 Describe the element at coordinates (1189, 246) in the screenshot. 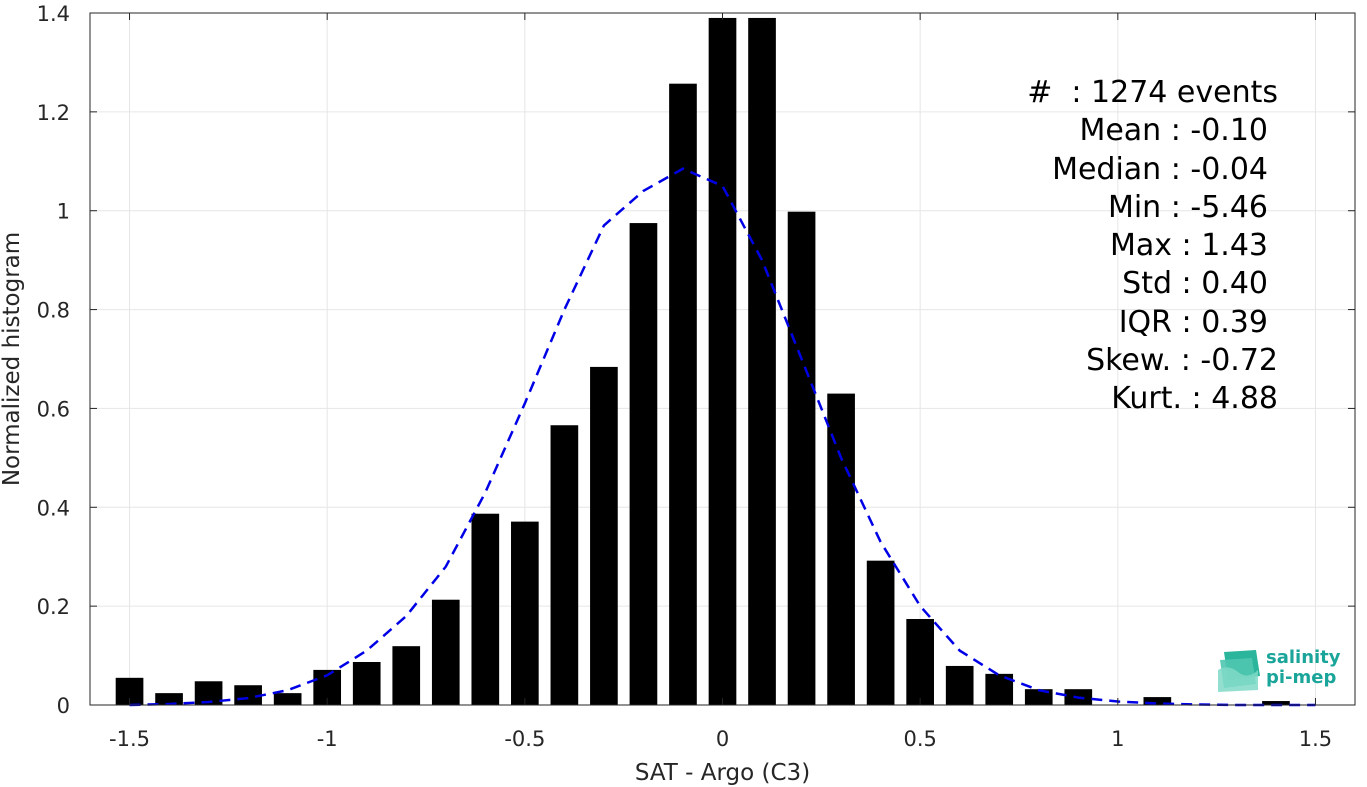

I see `stat-max: Max : 1.43` at that location.